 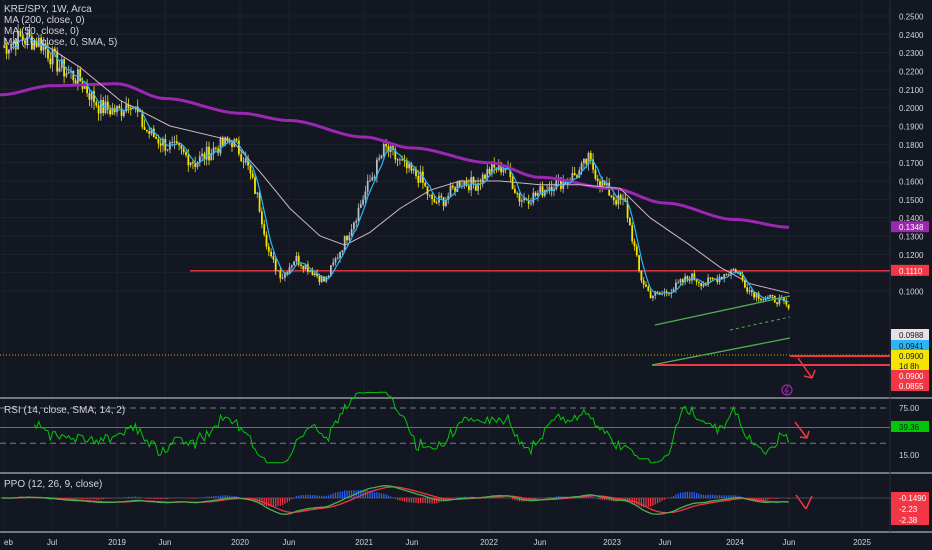 I want to click on channel-bottom-line, so click(x=721, y=351).